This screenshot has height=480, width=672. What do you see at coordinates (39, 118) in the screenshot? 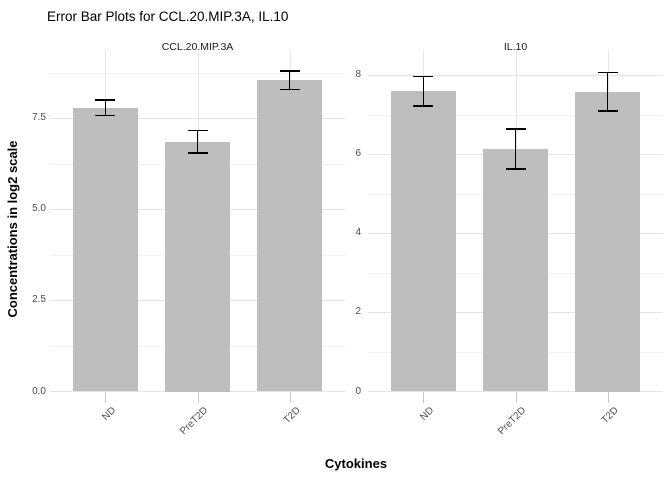
I see `y-tick-label: 7.5` at bounding box center [39, 118].